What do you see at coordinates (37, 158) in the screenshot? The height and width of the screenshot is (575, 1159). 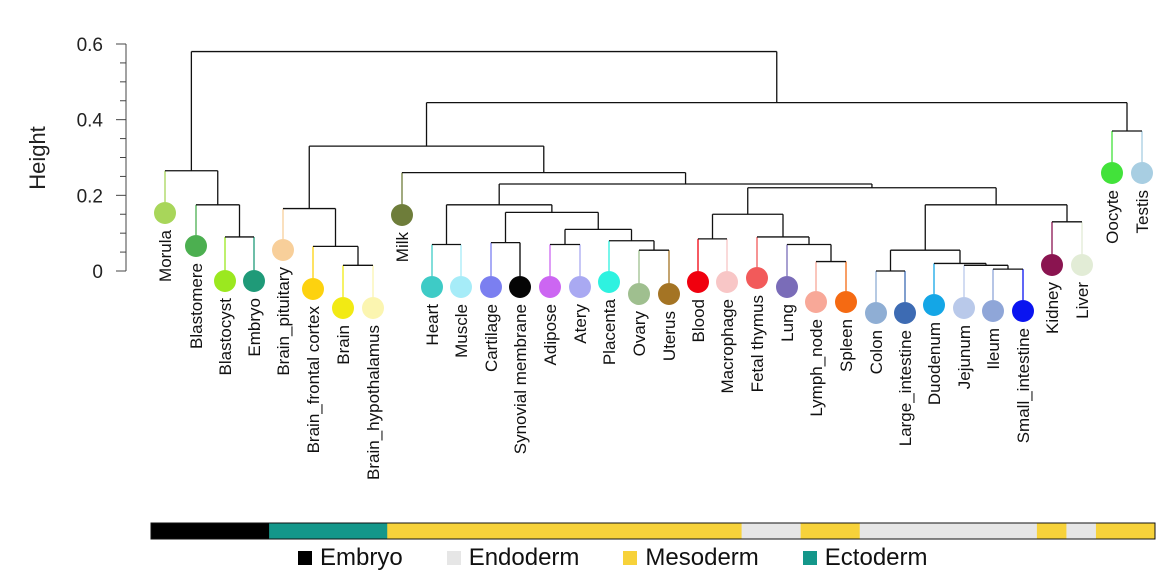 I see `y-axis-label: Height` at bounding box center [37, 158].